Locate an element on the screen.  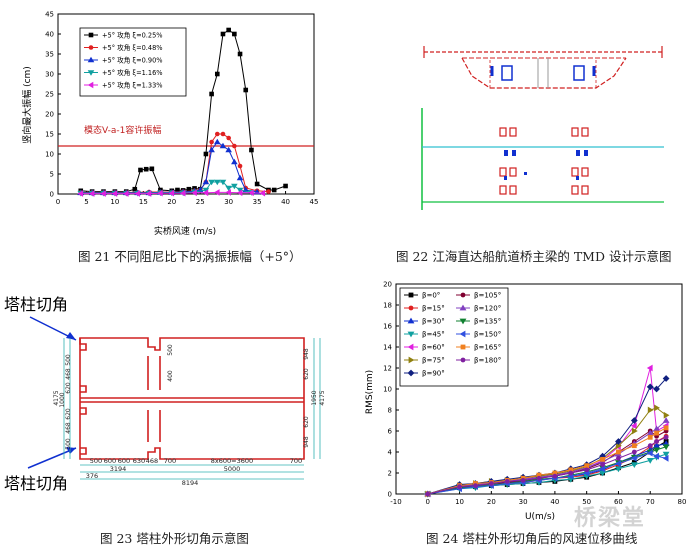
tower-section is located at coordinates (192, 398).